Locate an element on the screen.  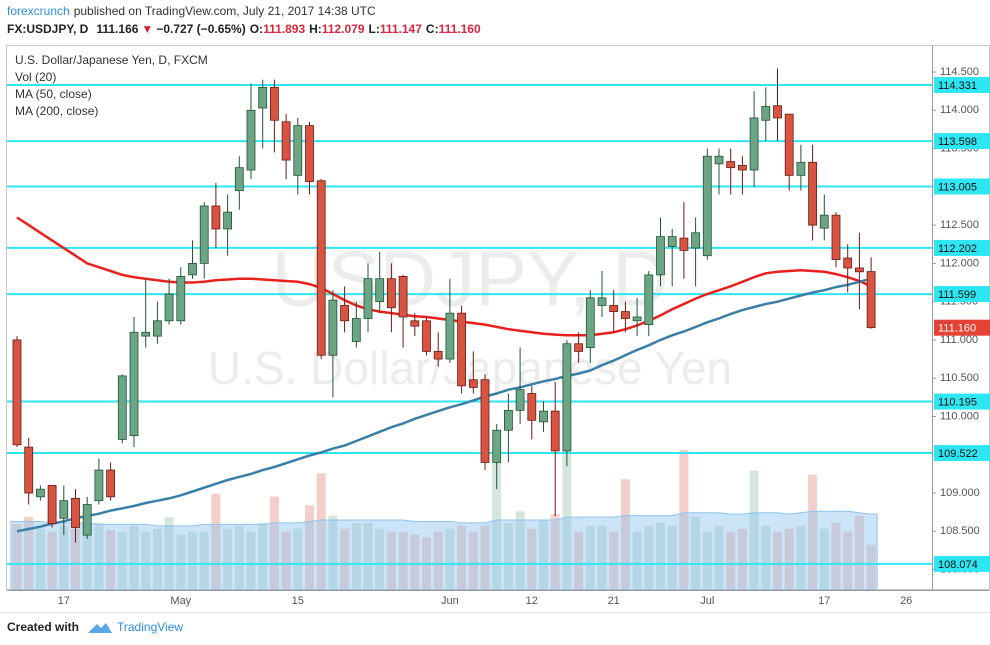
brand-icon is located at coordinates (100, 628).